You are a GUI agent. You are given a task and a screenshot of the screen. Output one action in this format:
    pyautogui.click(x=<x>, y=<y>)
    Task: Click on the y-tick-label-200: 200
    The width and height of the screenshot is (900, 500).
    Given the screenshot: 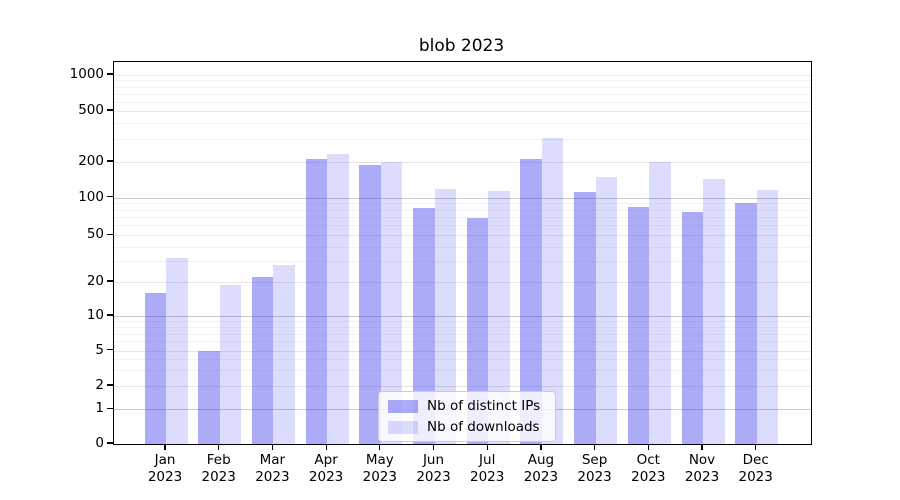 What is the action you would take?
    pyautogui.click(x=91, y=161)
    